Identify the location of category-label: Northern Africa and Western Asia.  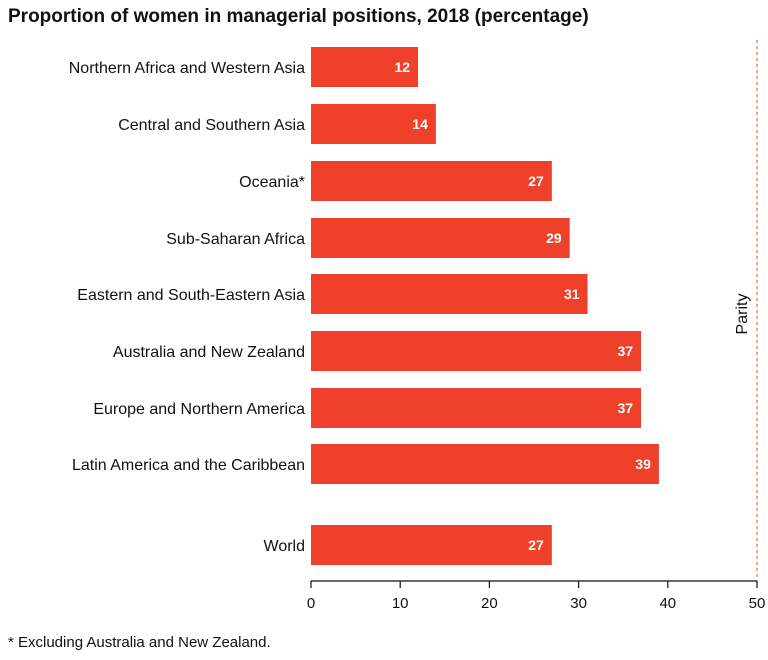
(187, 68).